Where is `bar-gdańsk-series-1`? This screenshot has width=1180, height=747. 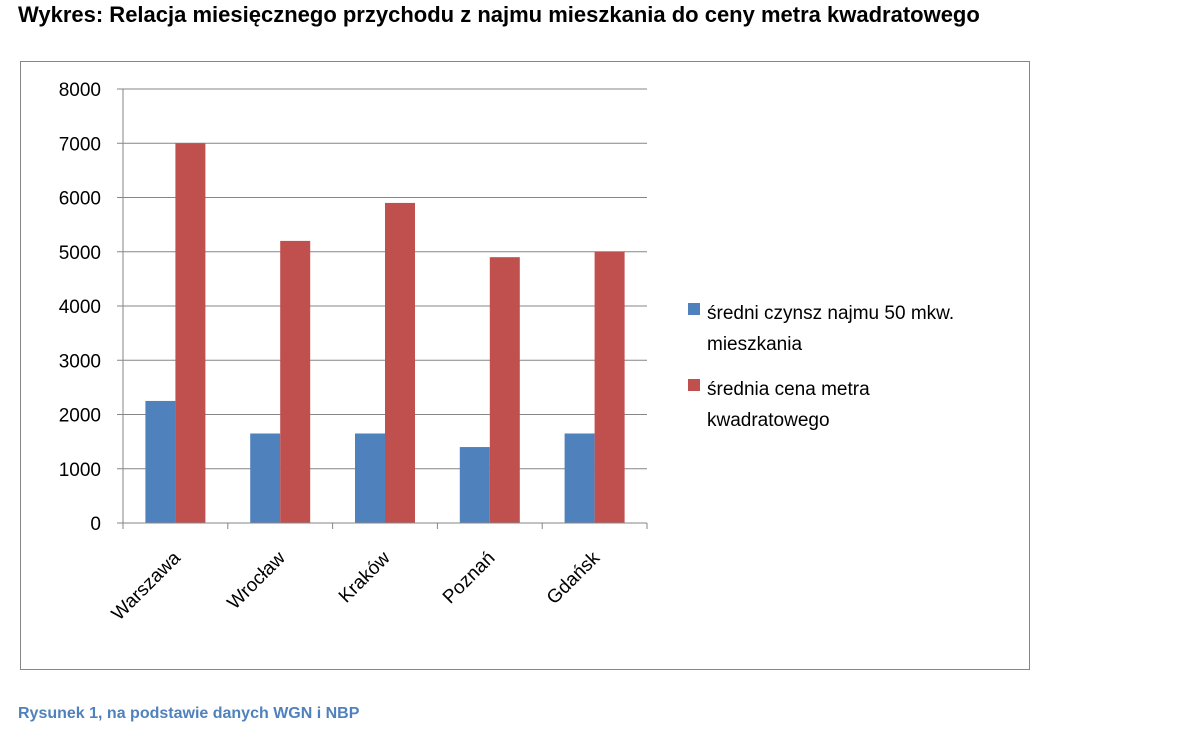 bar-gdańsk-series-1 is located at coordinates (579, 478).